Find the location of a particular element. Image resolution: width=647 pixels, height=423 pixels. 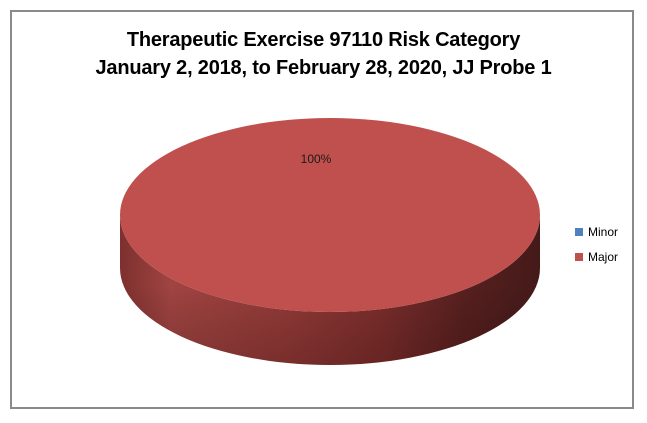

legend-item-minor: Minor is located at coordinates (596, 232).